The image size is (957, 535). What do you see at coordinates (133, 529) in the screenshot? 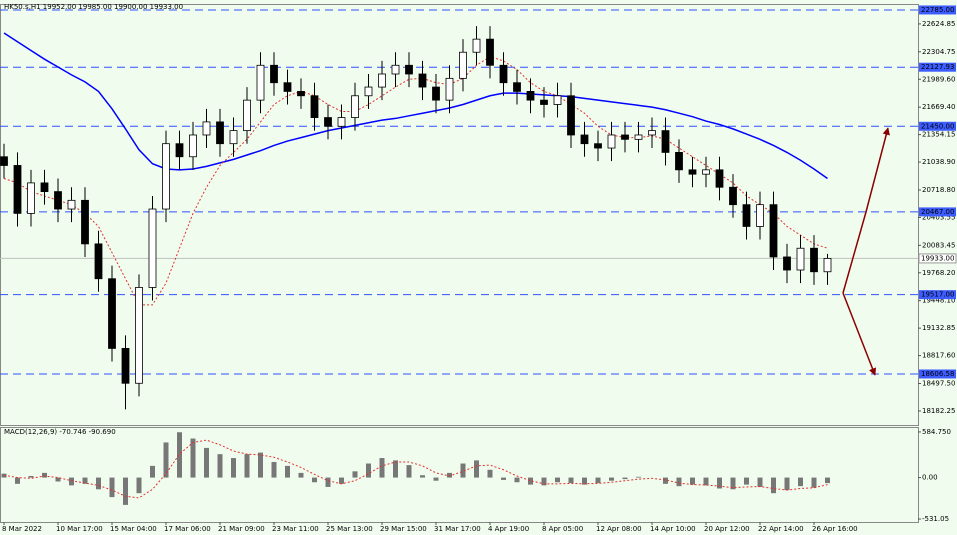
I see `x-tick-label: 15 Mar 04:00` at bounding box center [133, 529].